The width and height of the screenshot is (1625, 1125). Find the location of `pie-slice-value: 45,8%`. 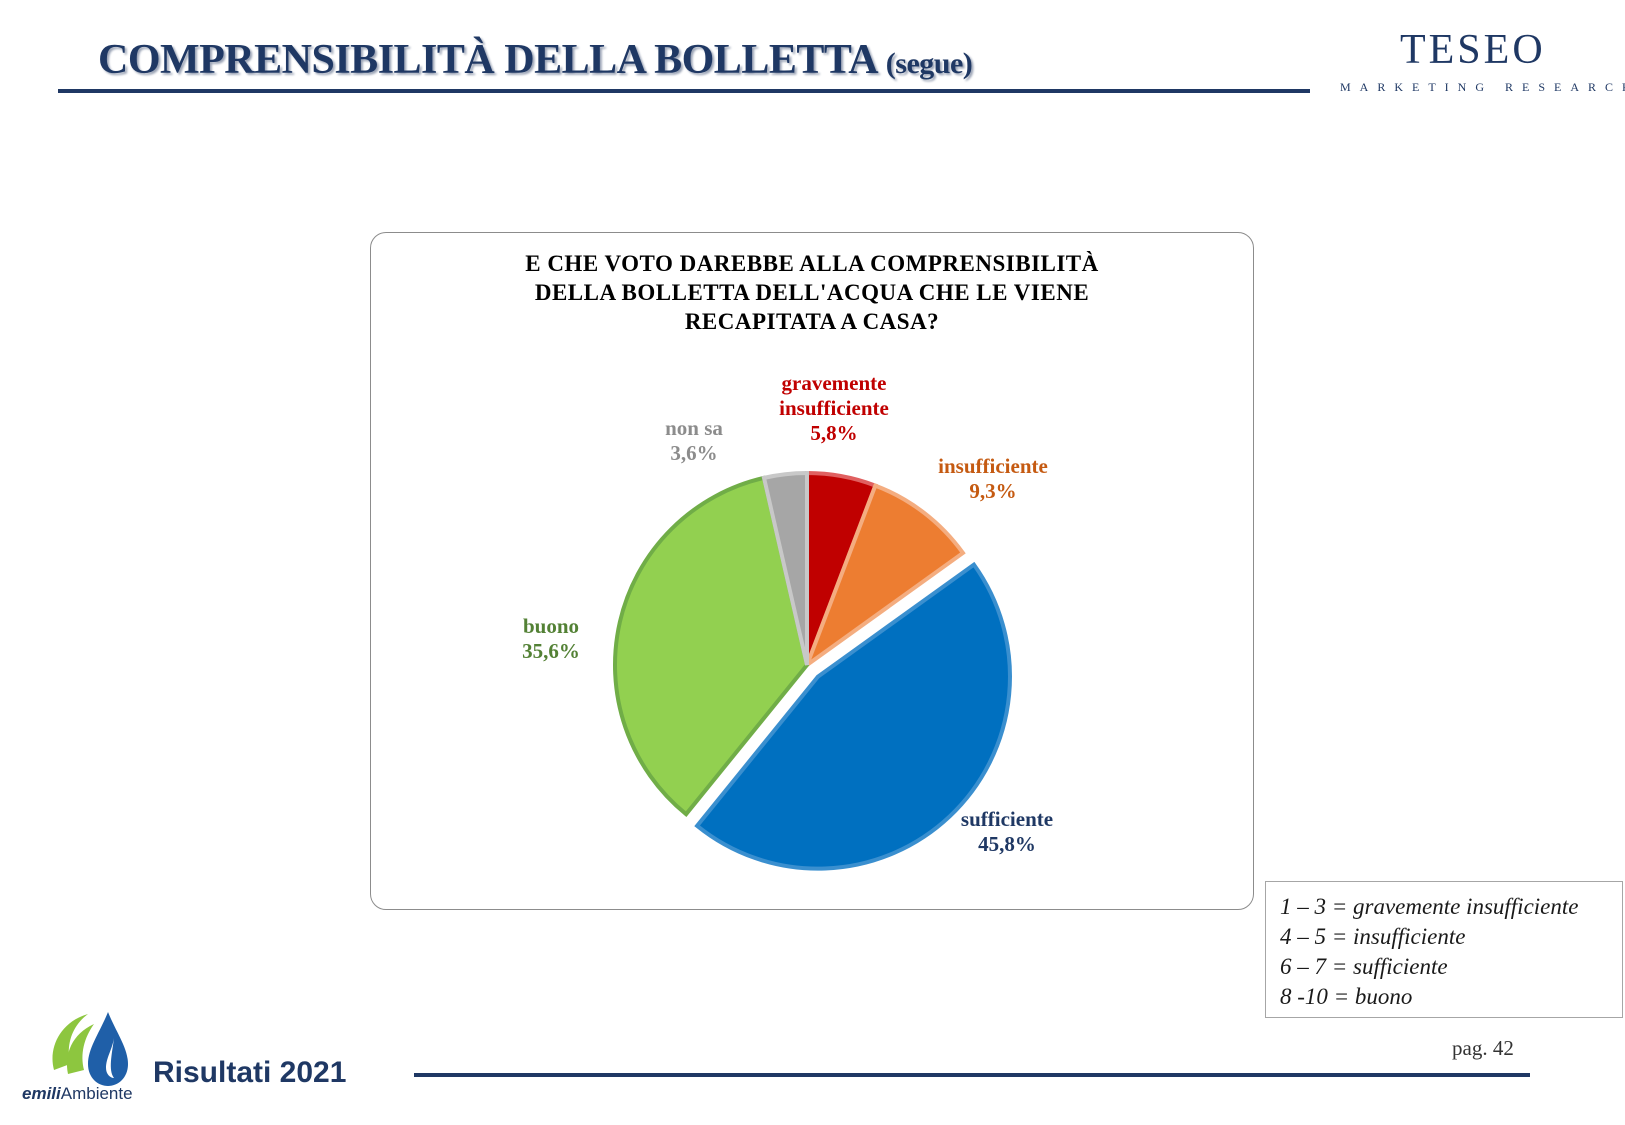

pie-slice-value: 45,8% is located at coordinates (1007, 844).